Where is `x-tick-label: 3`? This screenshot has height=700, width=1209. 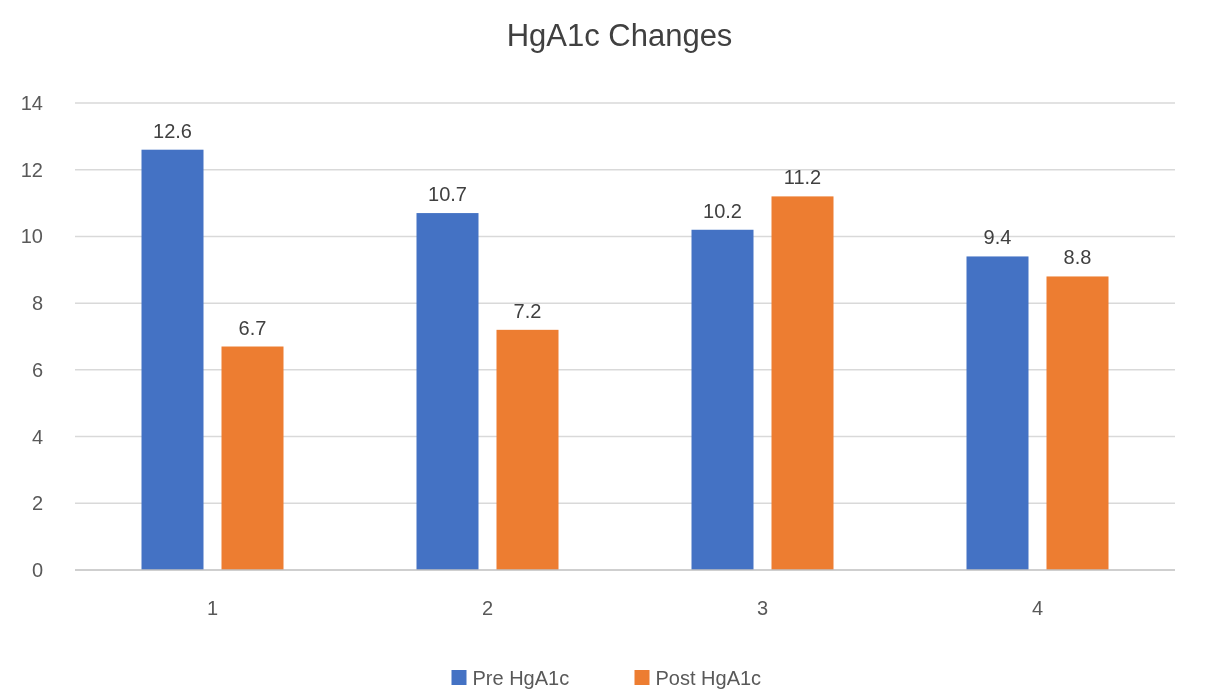 x-tick-label: 3 is located at coordinates (762, 608).